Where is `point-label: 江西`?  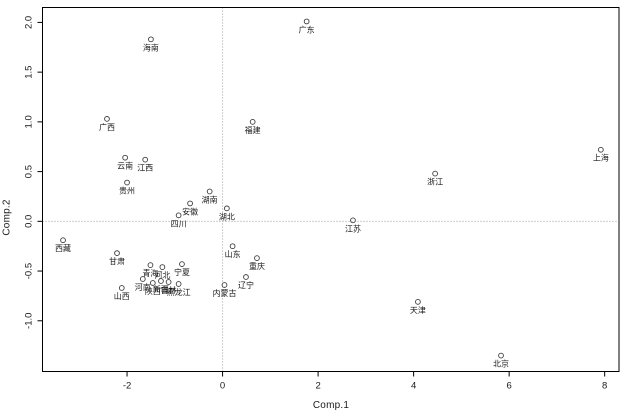 point-label: 江西 is located at coordinates (145, 168).